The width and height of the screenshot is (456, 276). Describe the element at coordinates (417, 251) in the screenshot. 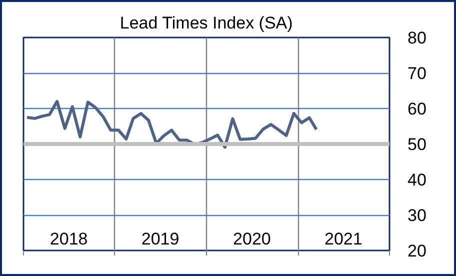

I see `y-tick-label: 20` at that location.